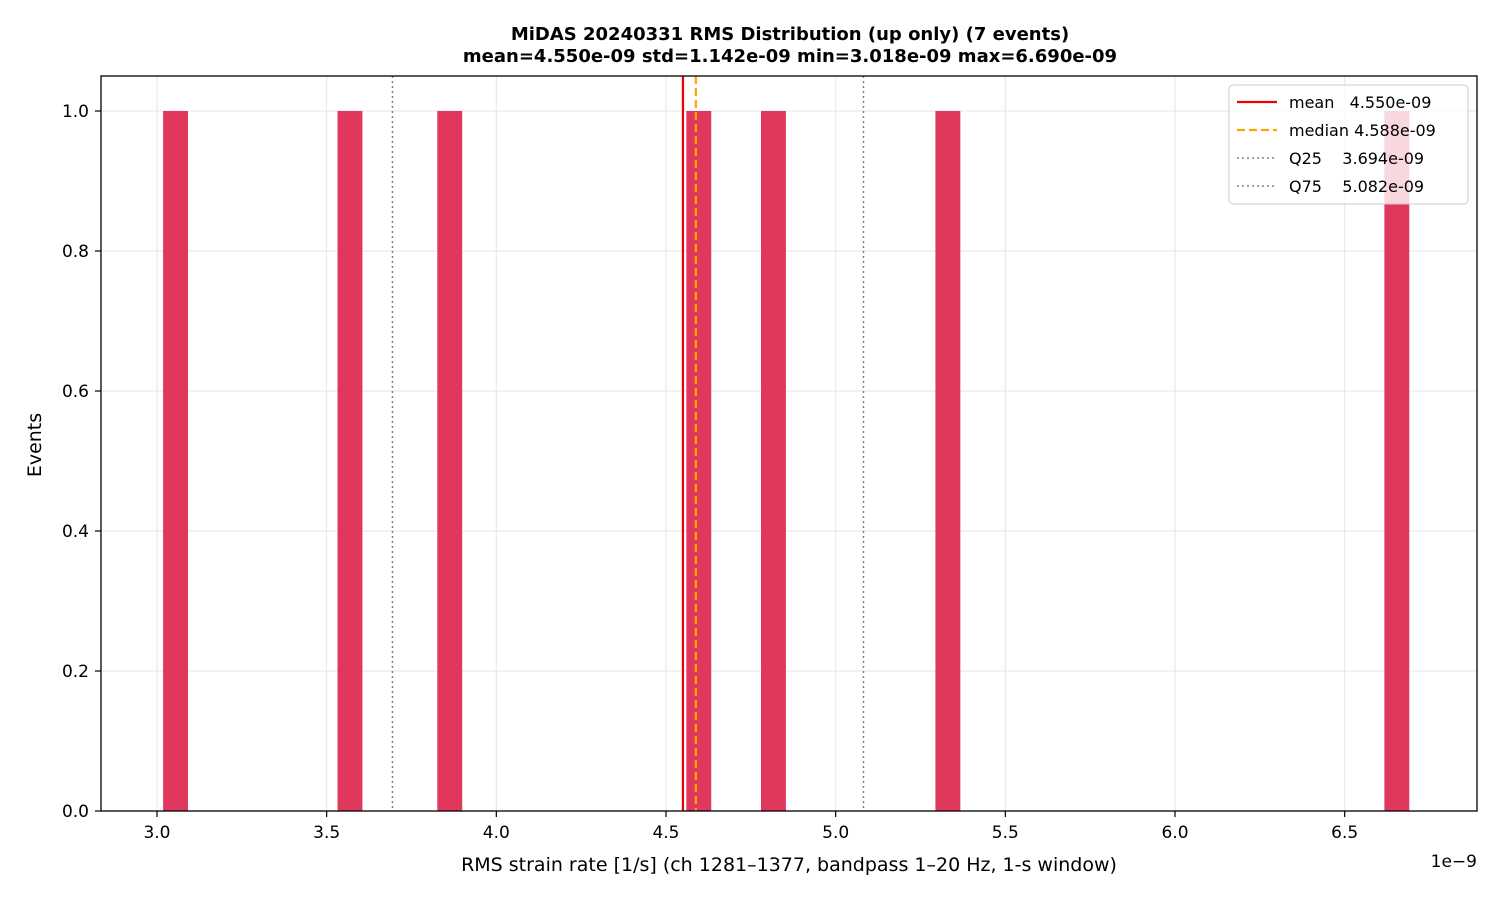 The image size is (1500, 900). I want to click on legend-label: Q25 3.694e-09, so click(1356, 158).